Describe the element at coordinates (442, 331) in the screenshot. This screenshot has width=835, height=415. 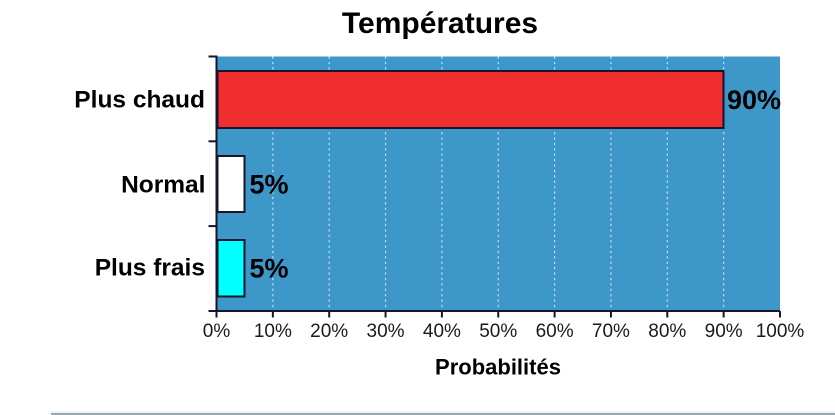
I see `svg-text: 40%` at that location.